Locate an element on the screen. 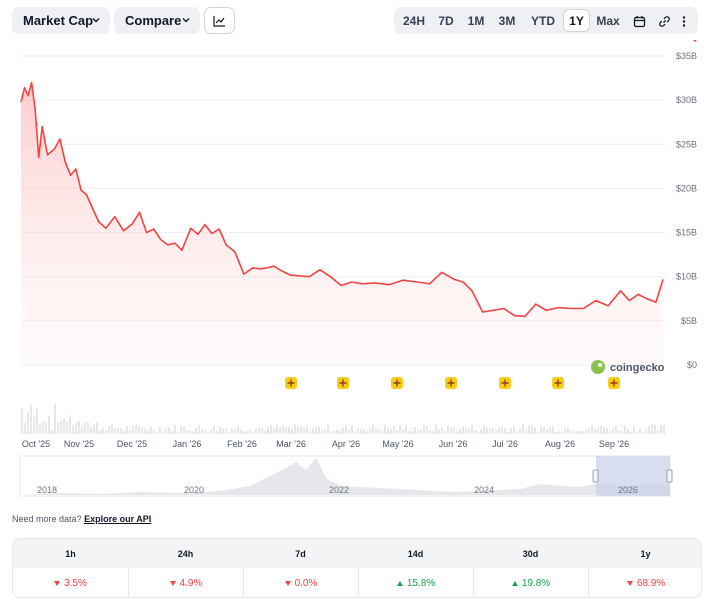 The height and width of the screenshot is (600, 704). navigator-tick-label: 2024 is located at coordinates (484, 490).